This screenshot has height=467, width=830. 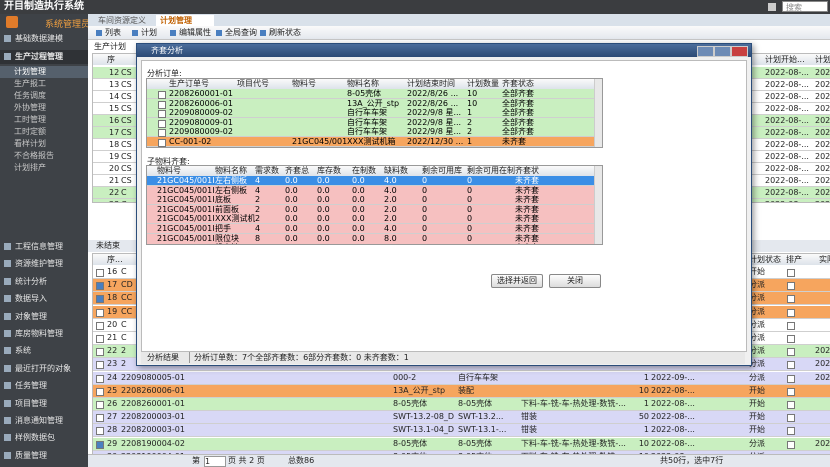 I want to click on submenu-item: 外协管理, so click(x=30, y=107).